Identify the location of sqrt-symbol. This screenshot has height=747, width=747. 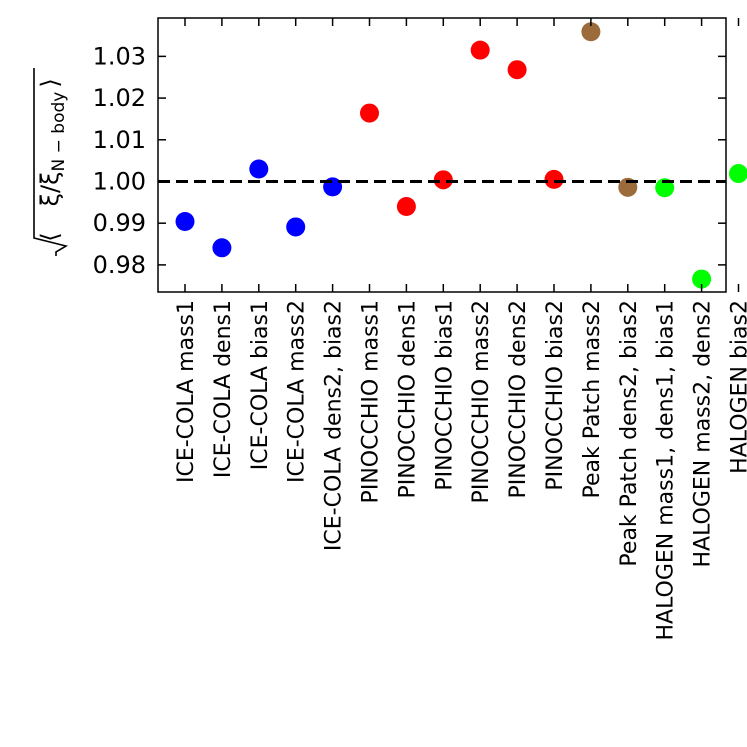
(51, 162).